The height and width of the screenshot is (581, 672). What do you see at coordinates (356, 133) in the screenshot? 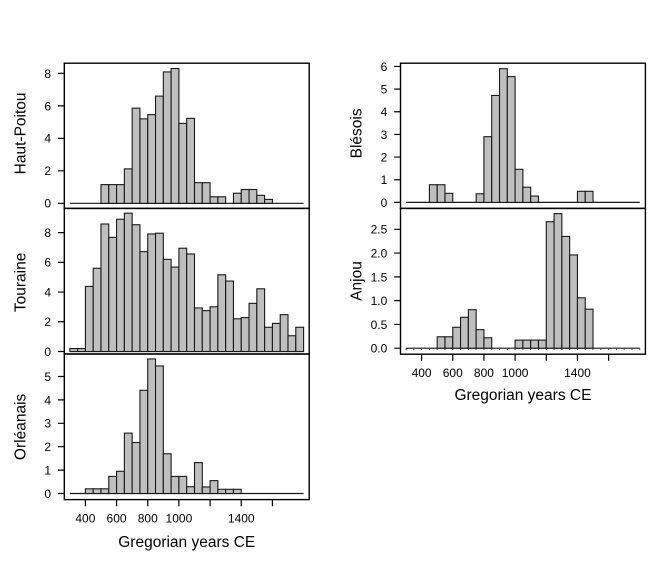
I see `svg-text: Blésois` at bounding box center [356, 133].